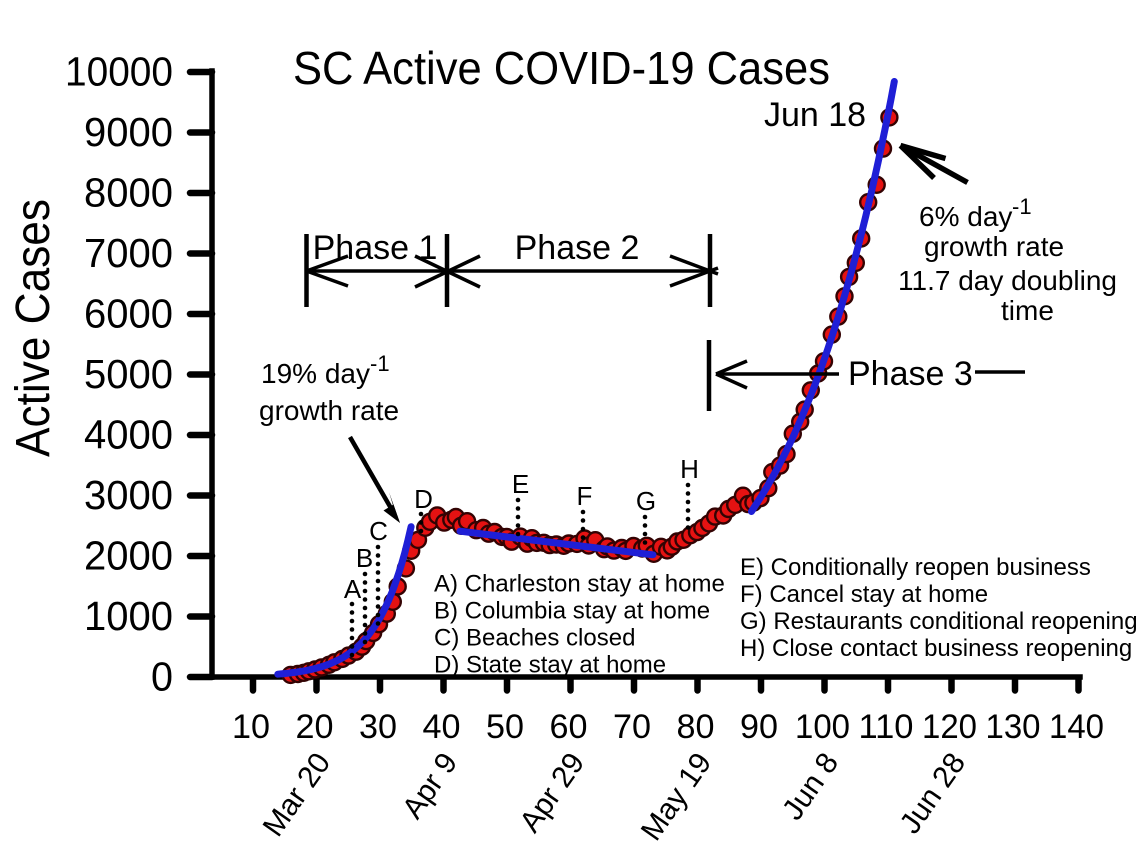 The width and height of the screenshot is (1140, 860). Describe the element at coordinates (505, 727) in the screenshot. I see `svg-text: 50` at that location.